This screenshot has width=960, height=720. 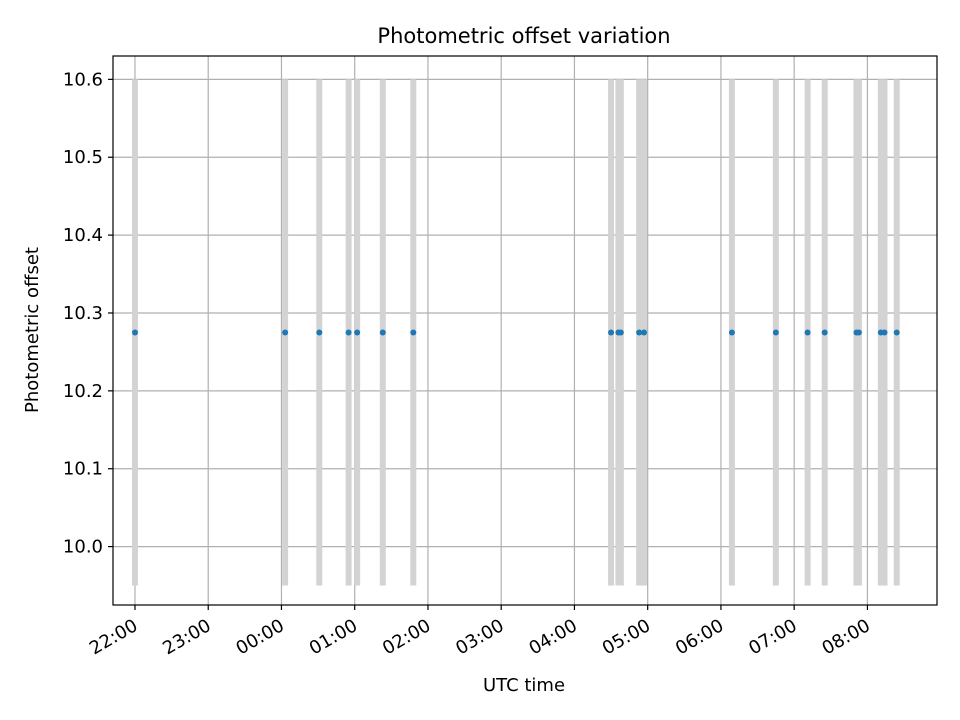 What do you see at coordinates (186, 637) in the screenshot?
I see `x-tick-label: 23:00` at bounding box center [186, 637].